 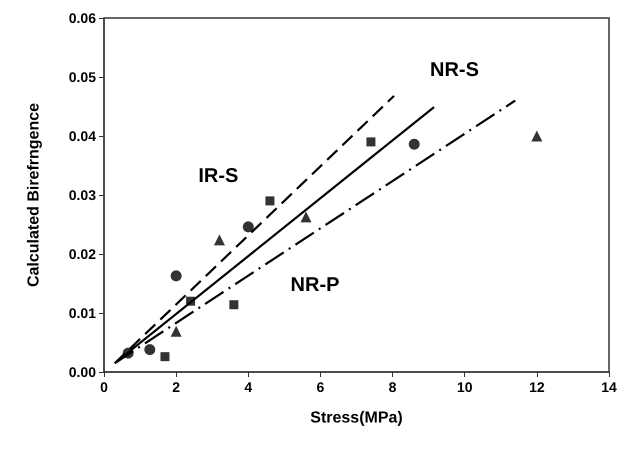 What do you see at coordinates (248, 387) in the screenshot?
I see `x-tick-label: 4` at bounding box center [248, 387].